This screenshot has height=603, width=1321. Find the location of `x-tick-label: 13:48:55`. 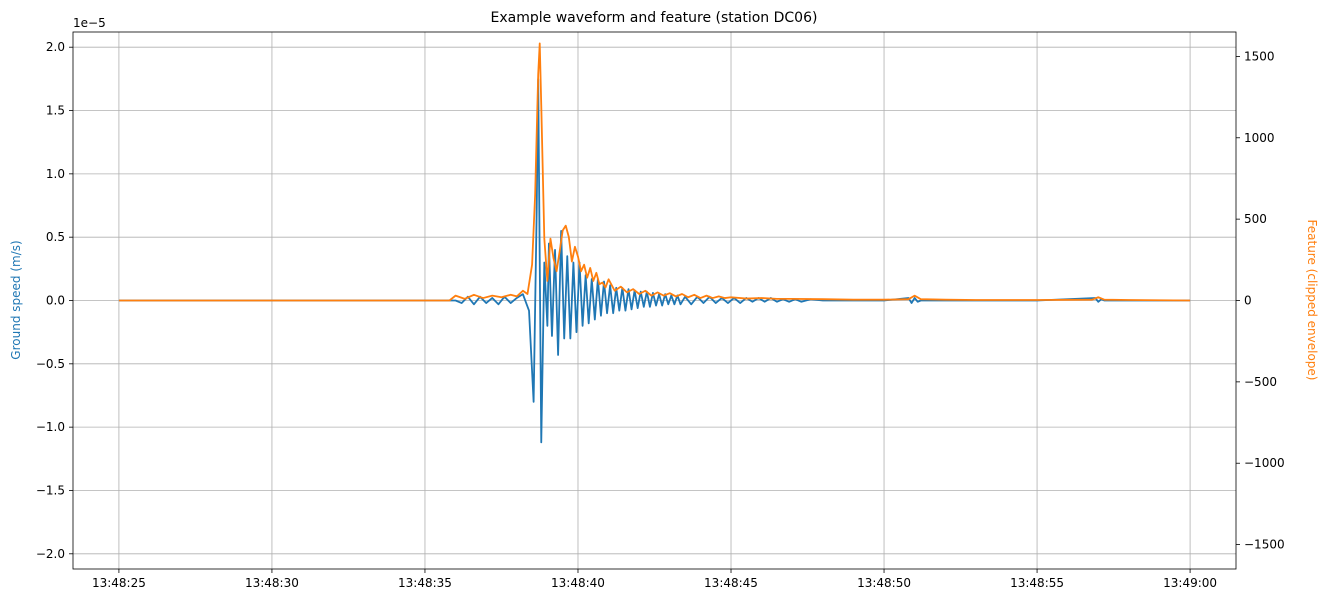

x-tick-label: 13:48:55 is located at coordinates (1037, 583).